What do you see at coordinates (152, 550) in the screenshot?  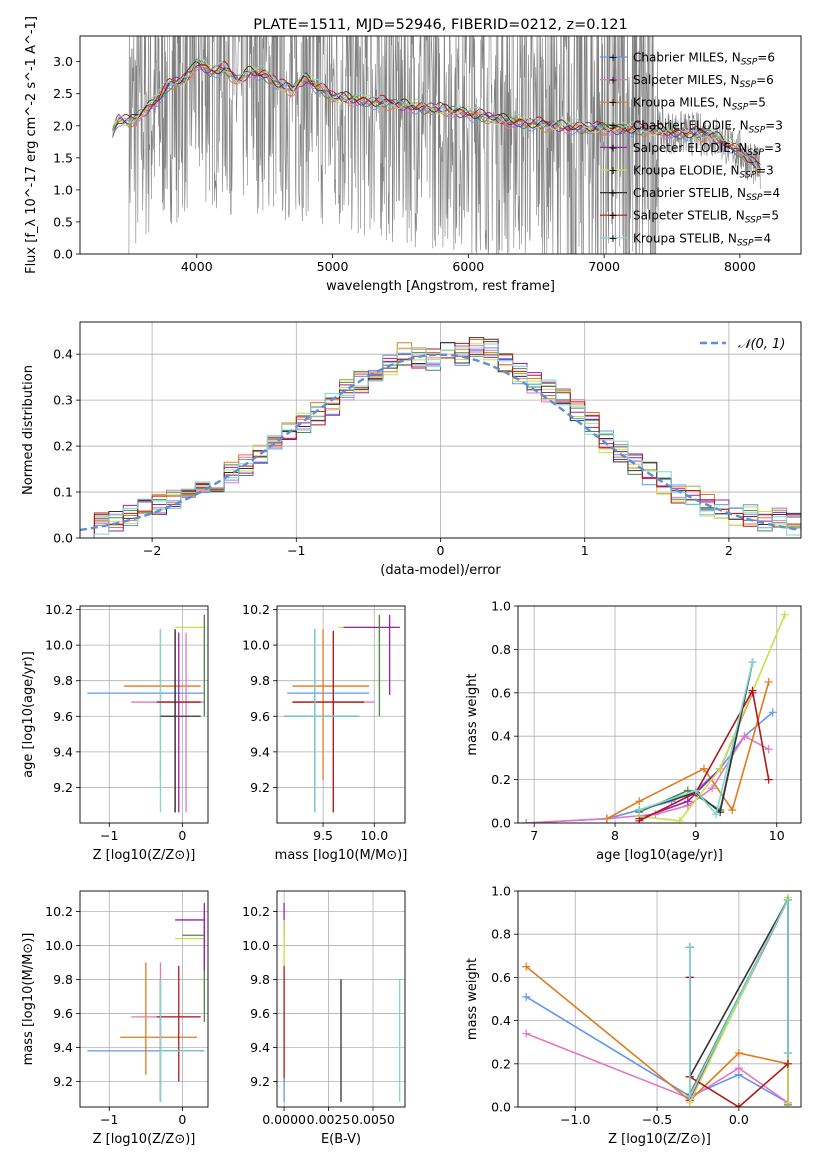 I see `x-tick-label: −2` at bounding box center [152, 550].